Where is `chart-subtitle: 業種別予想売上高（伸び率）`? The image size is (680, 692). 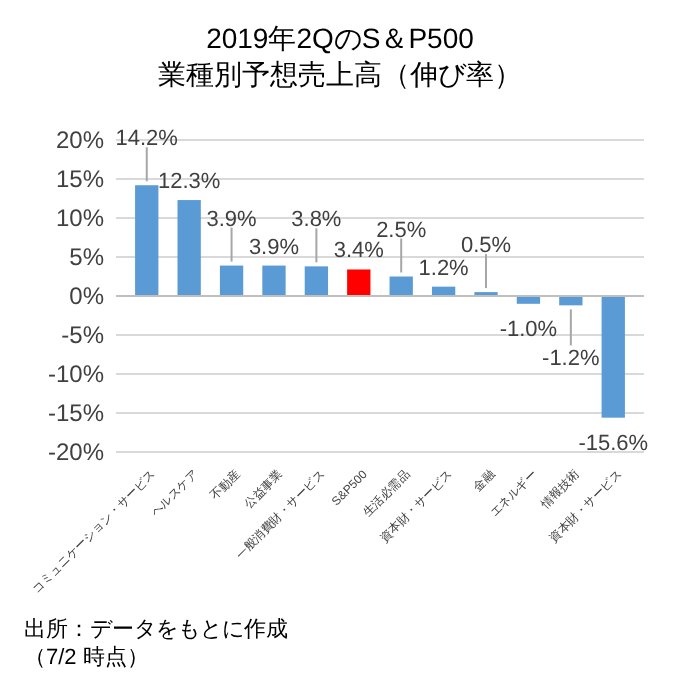
chart-subtitle: 業種別予想売上高（伸び率） is located at coordinates (340, 74).